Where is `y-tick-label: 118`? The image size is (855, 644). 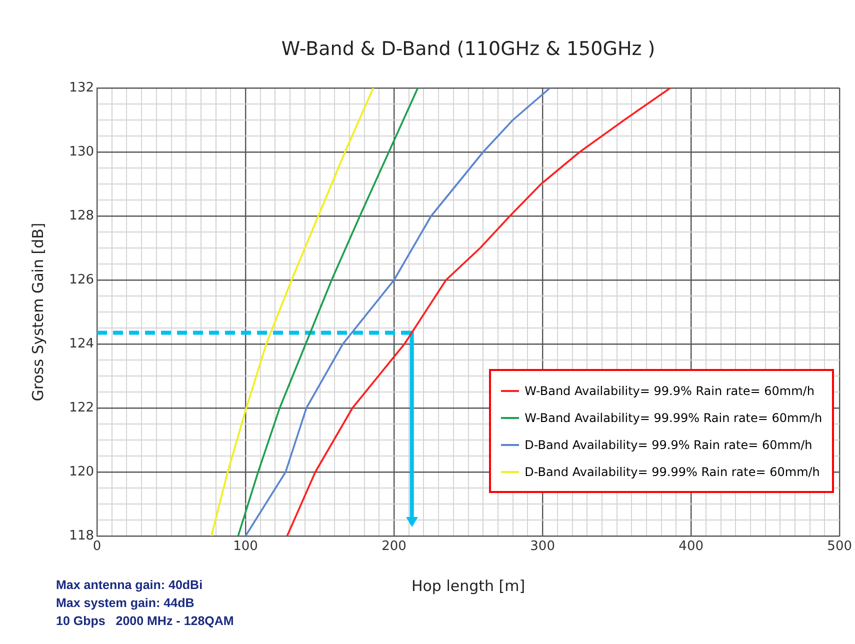 y-tick-label: 118 is located at coordinates (81, 536).